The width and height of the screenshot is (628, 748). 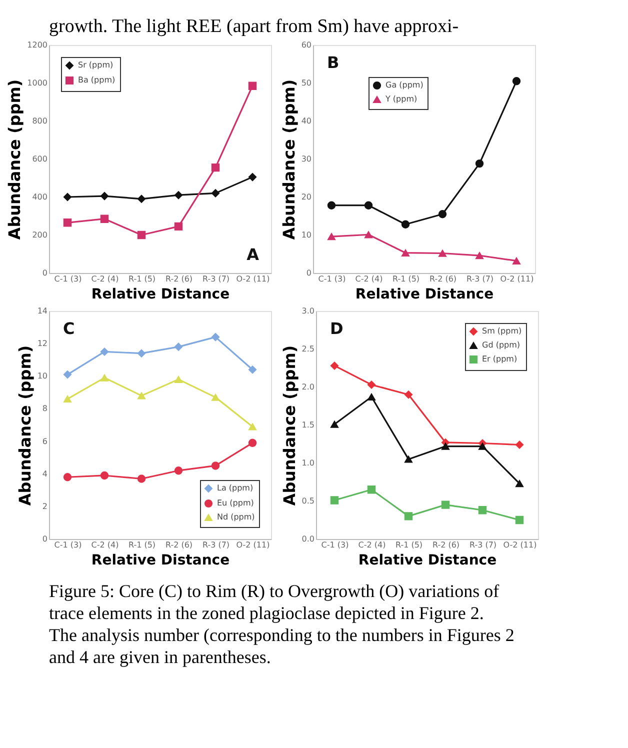 I want to click on legend-label: Sr (ppm), so click(x=96, y=65).